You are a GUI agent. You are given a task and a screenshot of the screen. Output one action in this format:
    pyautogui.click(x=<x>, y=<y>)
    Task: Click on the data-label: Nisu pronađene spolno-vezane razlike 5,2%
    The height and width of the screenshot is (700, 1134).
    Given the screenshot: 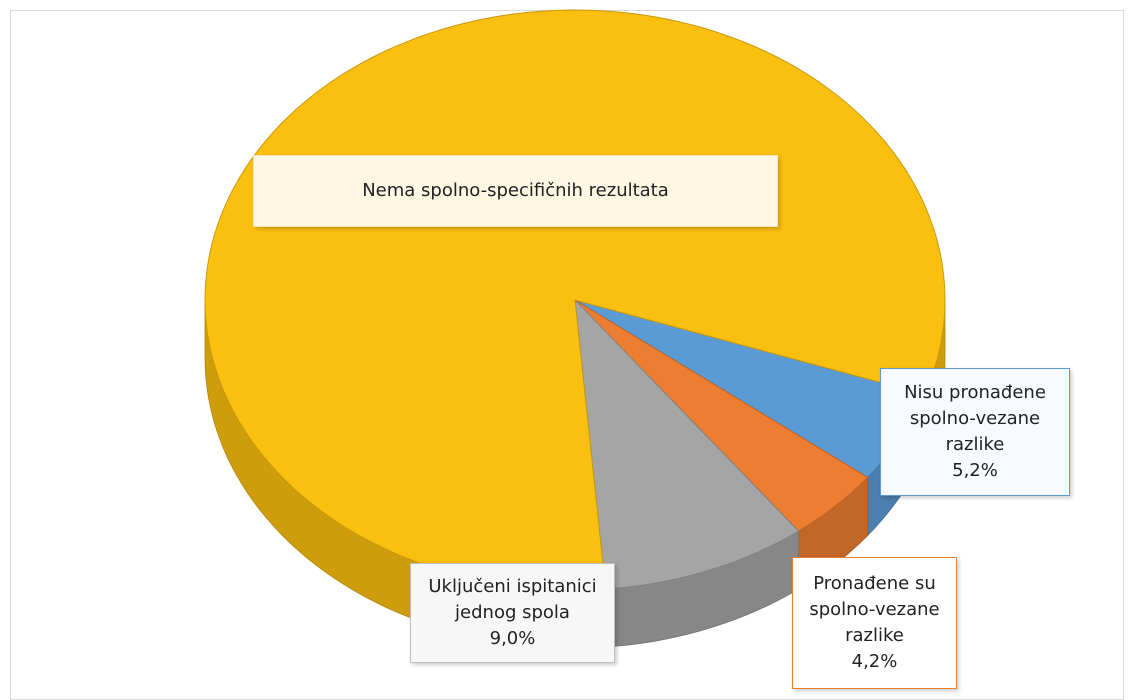 What is the action you would take?
    pyautogui.click(x=975, y=432)
    